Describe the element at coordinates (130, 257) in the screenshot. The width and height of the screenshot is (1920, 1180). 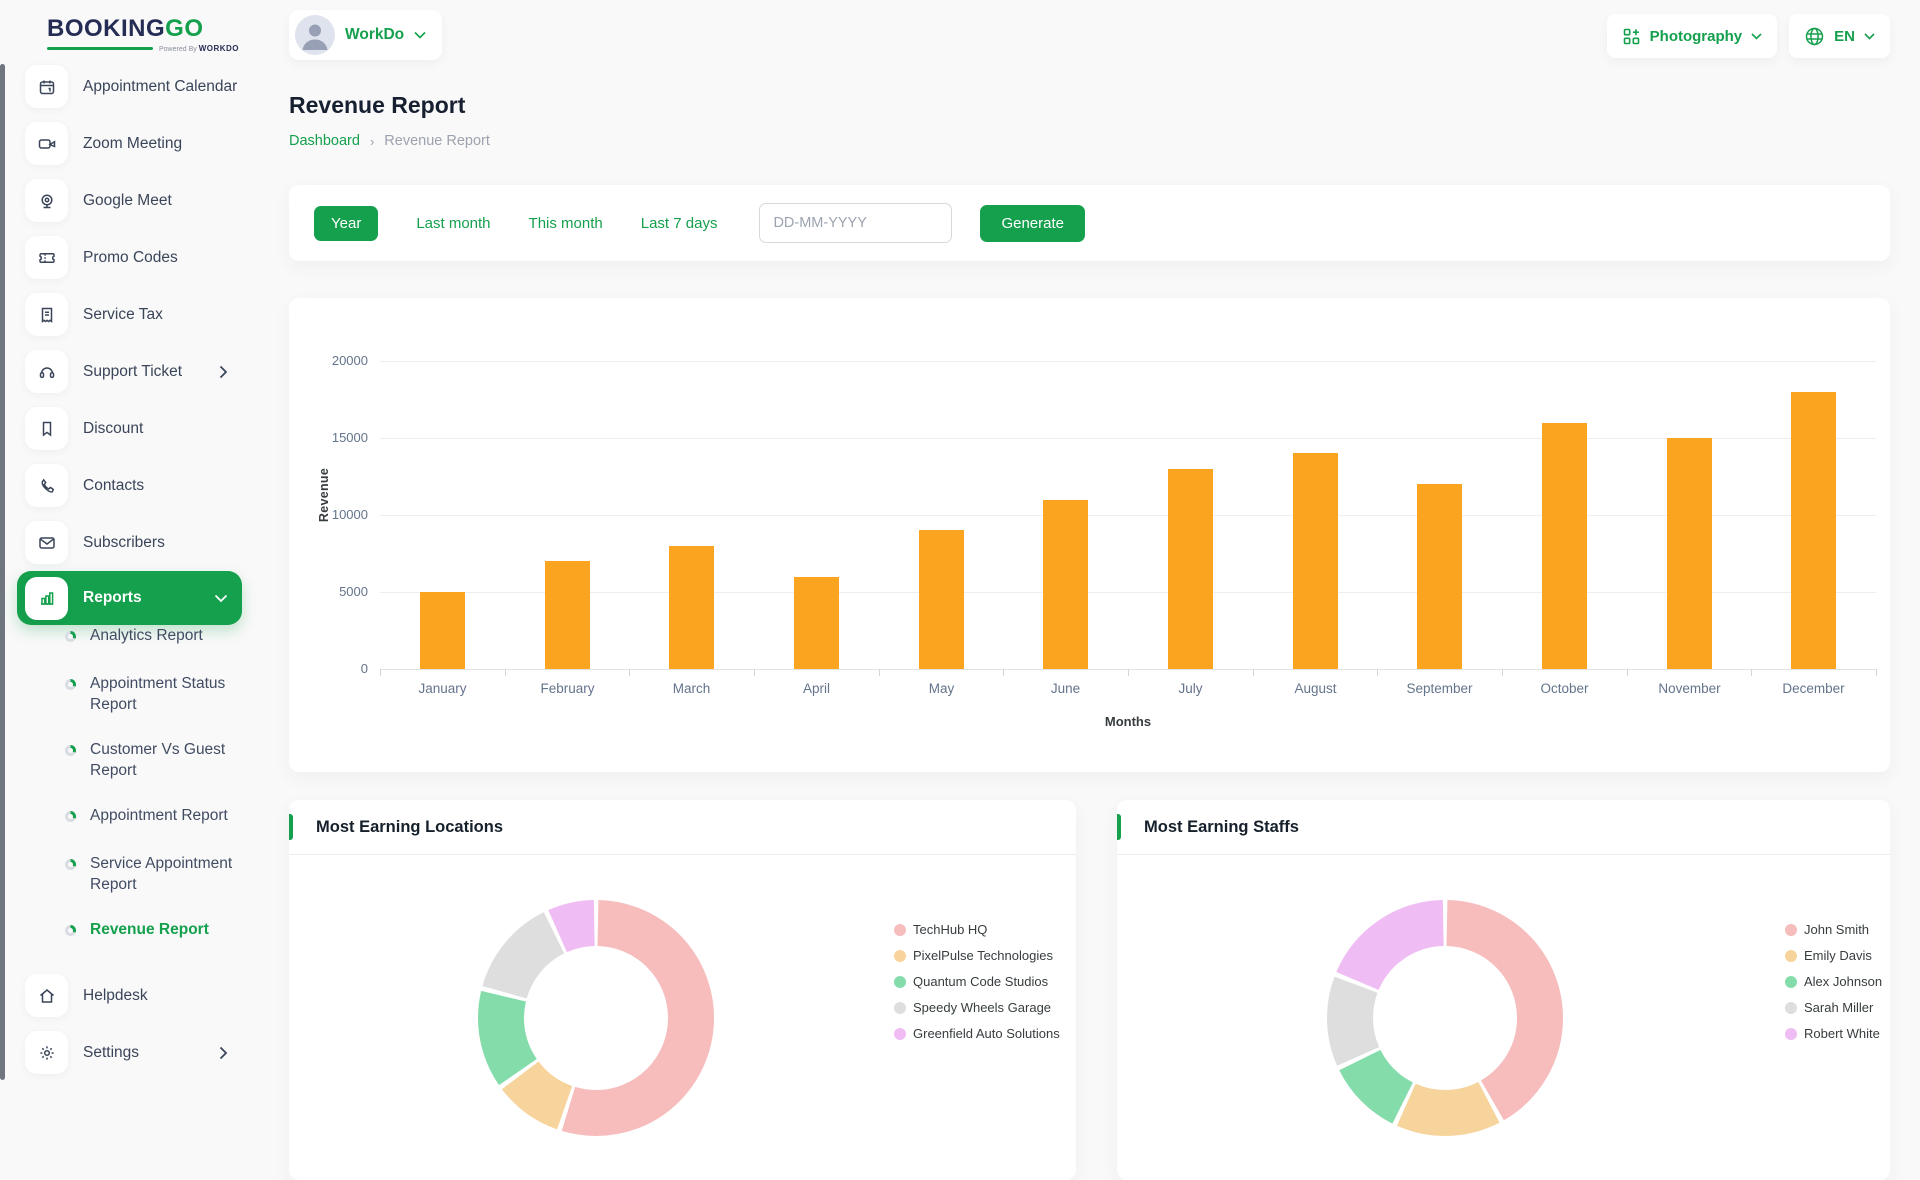
I see `sidebar-item-label: Promo Codes` at that location.